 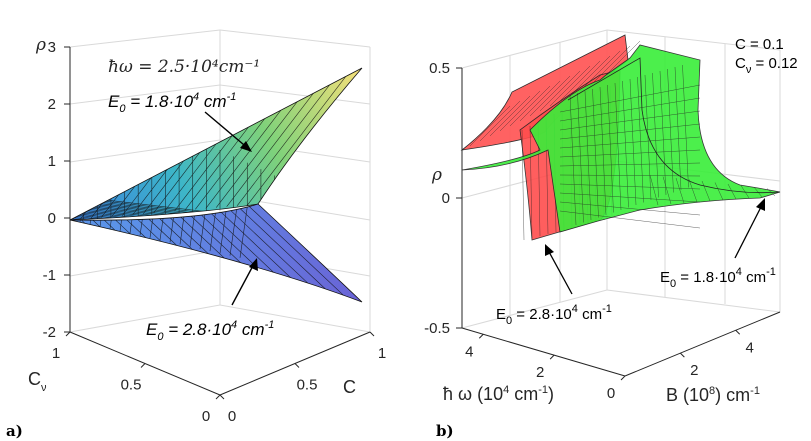 What do you see at coordinates (227, 131) in the screenshot?
I see `panel-a-arrow-upper` at bounding box center [227, 131].